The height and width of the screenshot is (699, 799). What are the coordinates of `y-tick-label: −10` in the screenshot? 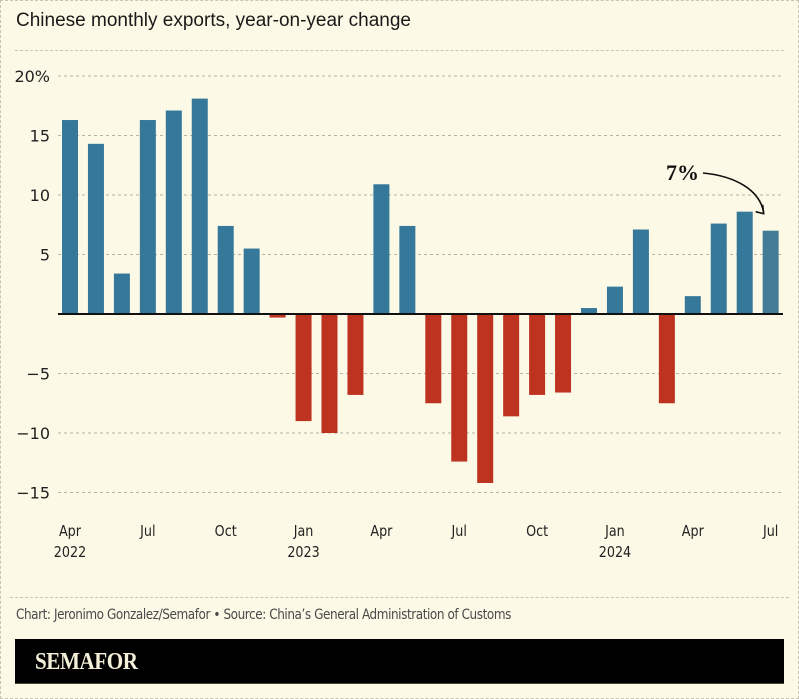 It's located at (33, 433).